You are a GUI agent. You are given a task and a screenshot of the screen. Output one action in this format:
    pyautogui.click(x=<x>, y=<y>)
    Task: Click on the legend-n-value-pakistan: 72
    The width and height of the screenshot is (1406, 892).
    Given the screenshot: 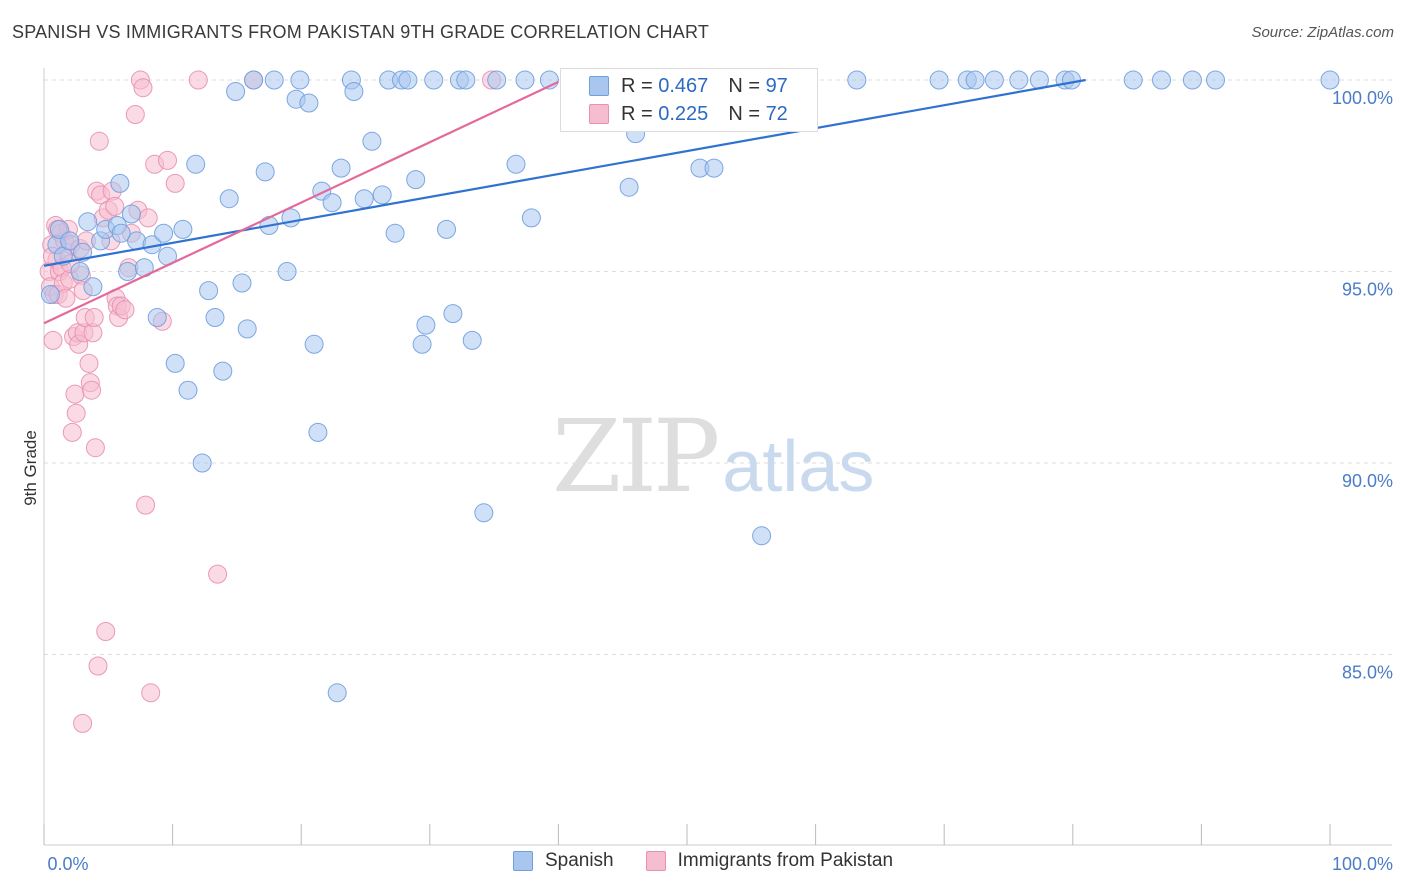 What is the action you would take?
    pyautogui.click(x=776, y=113)
    